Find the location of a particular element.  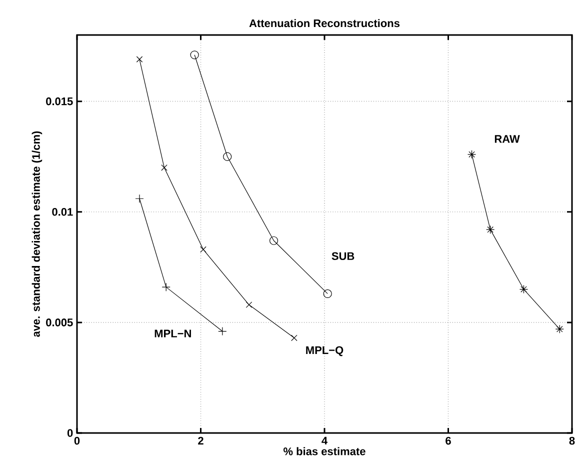

y-axis-title: ave. standard deviation estimate (1/cm) is located at coordinates (37, 234).